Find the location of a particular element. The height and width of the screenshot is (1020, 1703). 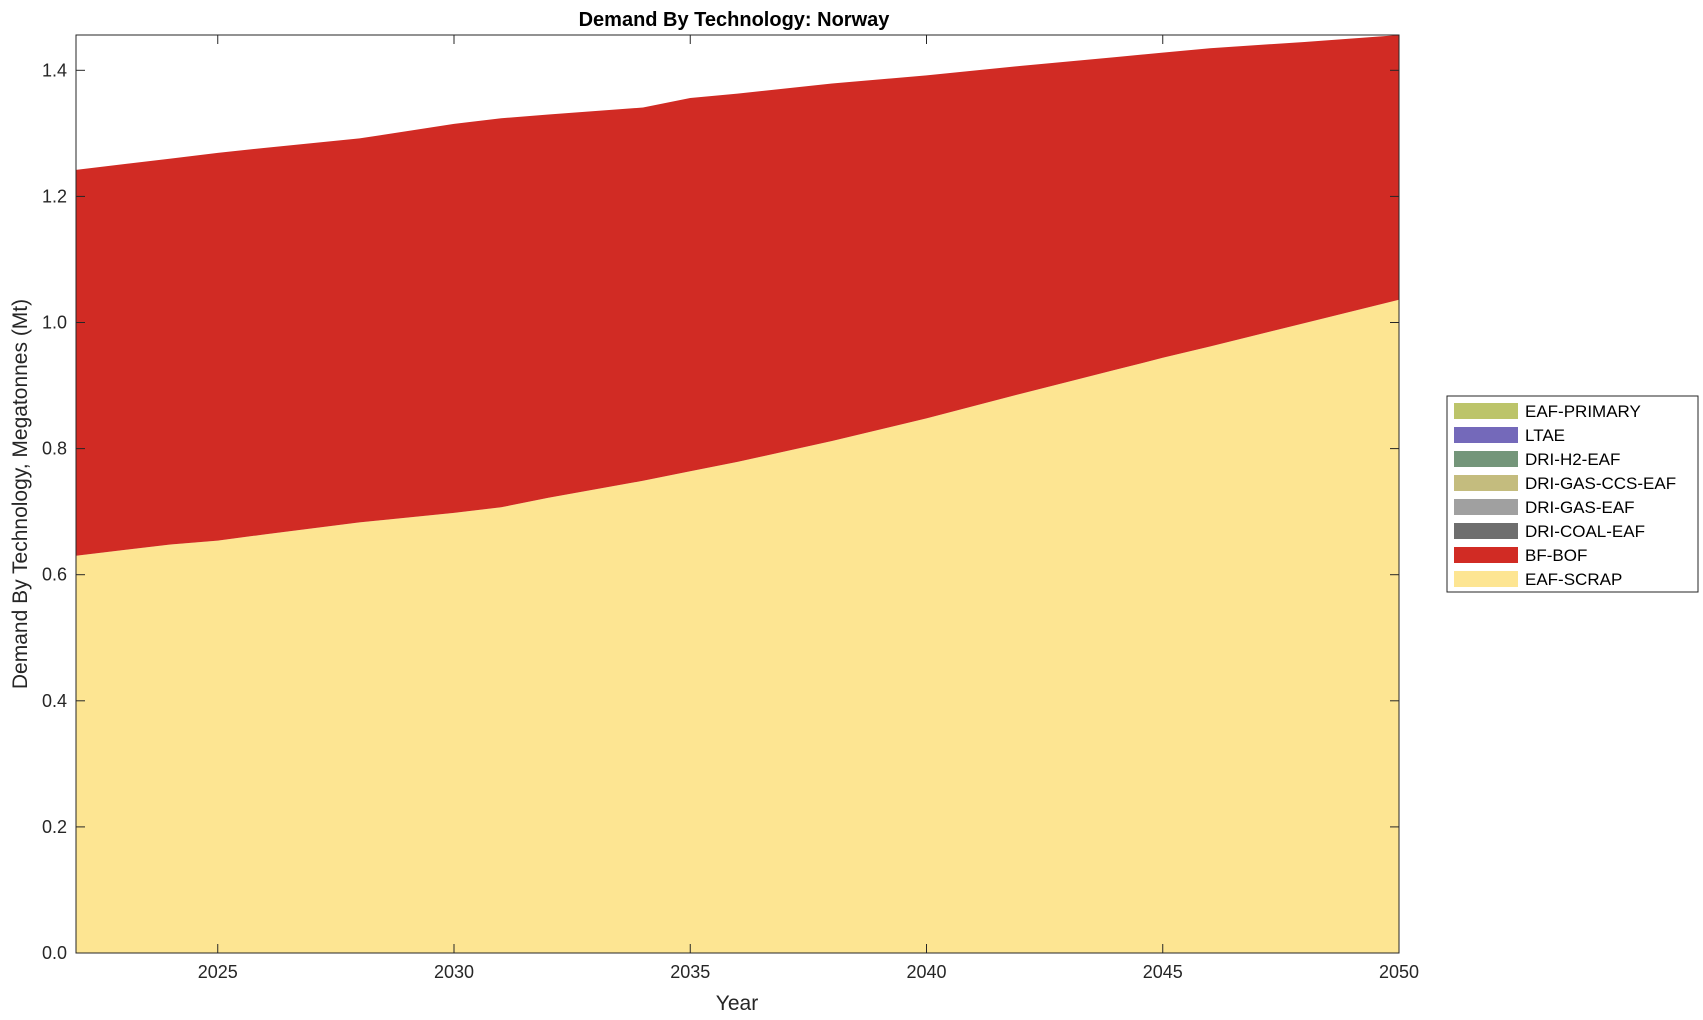

y-tick-label: 1.0 is located at coordinates (54, 323).